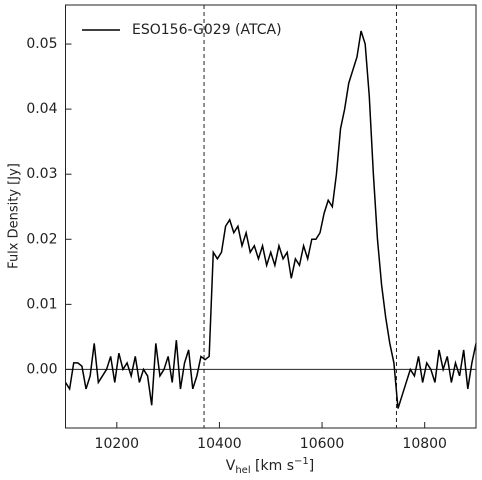  Describe the element at coordinates (242, 470) in the screenshot. I see `x-label-sub: hel` at that location.